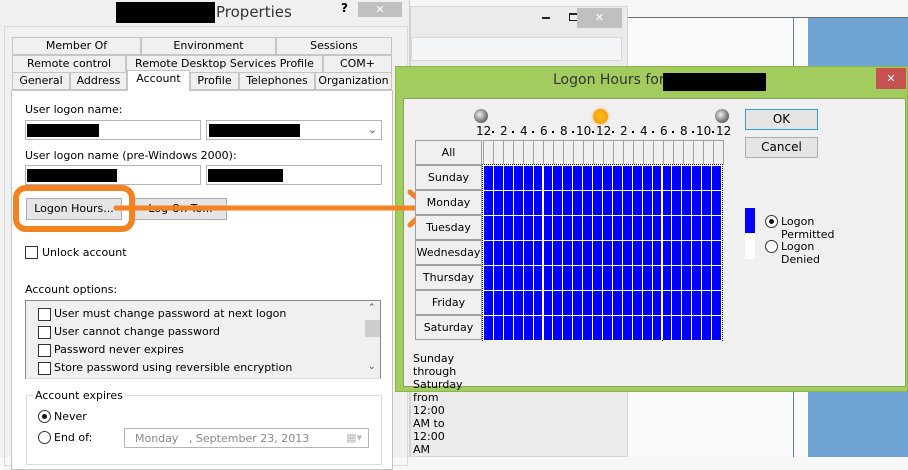 This screenshot has width=908, height=470. Describe the element at coordinates (718, 152) in the screenshot. I see `hour-column-header` at that location.